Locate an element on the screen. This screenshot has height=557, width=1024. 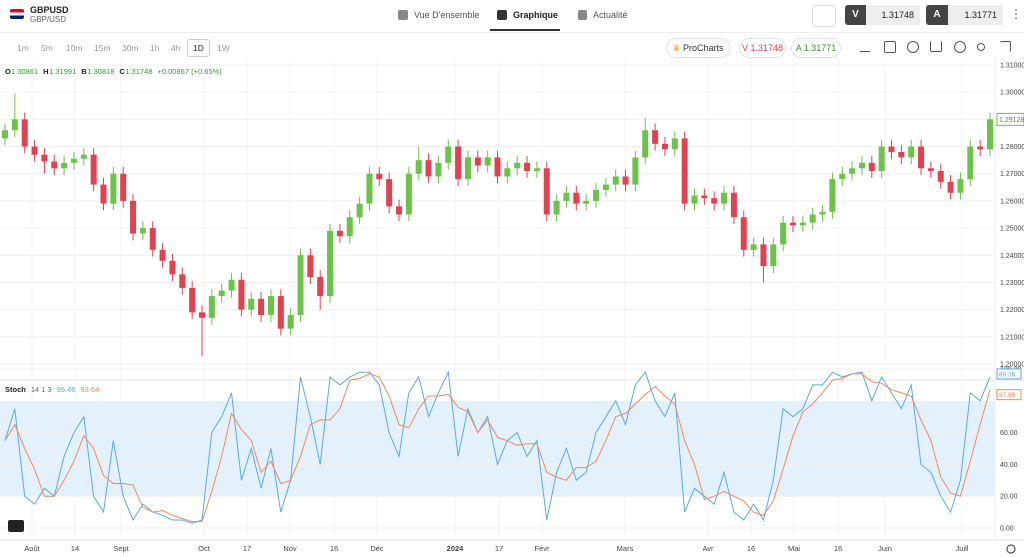
chart-type-tool is located at coordinates (936, 46).